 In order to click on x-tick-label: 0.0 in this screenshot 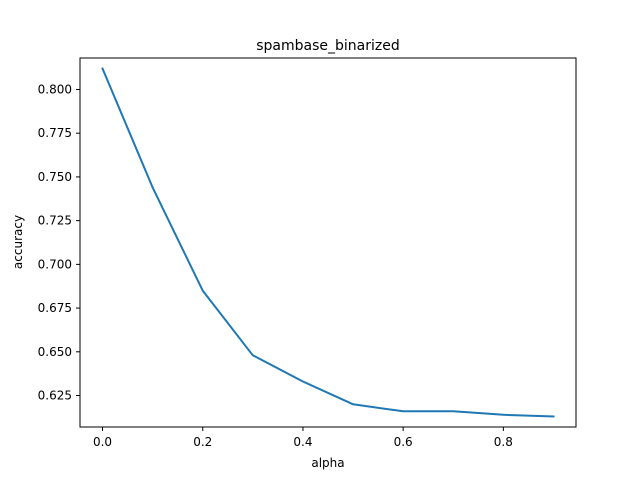, I will do `click(102, 442)`.